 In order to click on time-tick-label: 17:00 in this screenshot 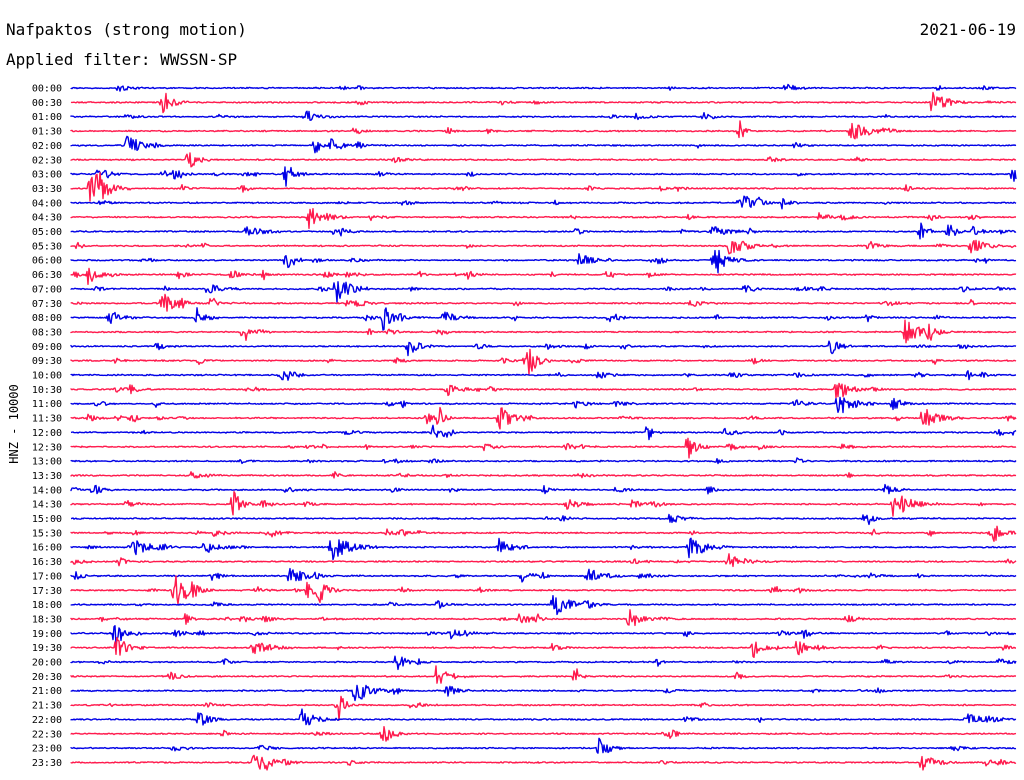, I will do `click(47, 576)`.